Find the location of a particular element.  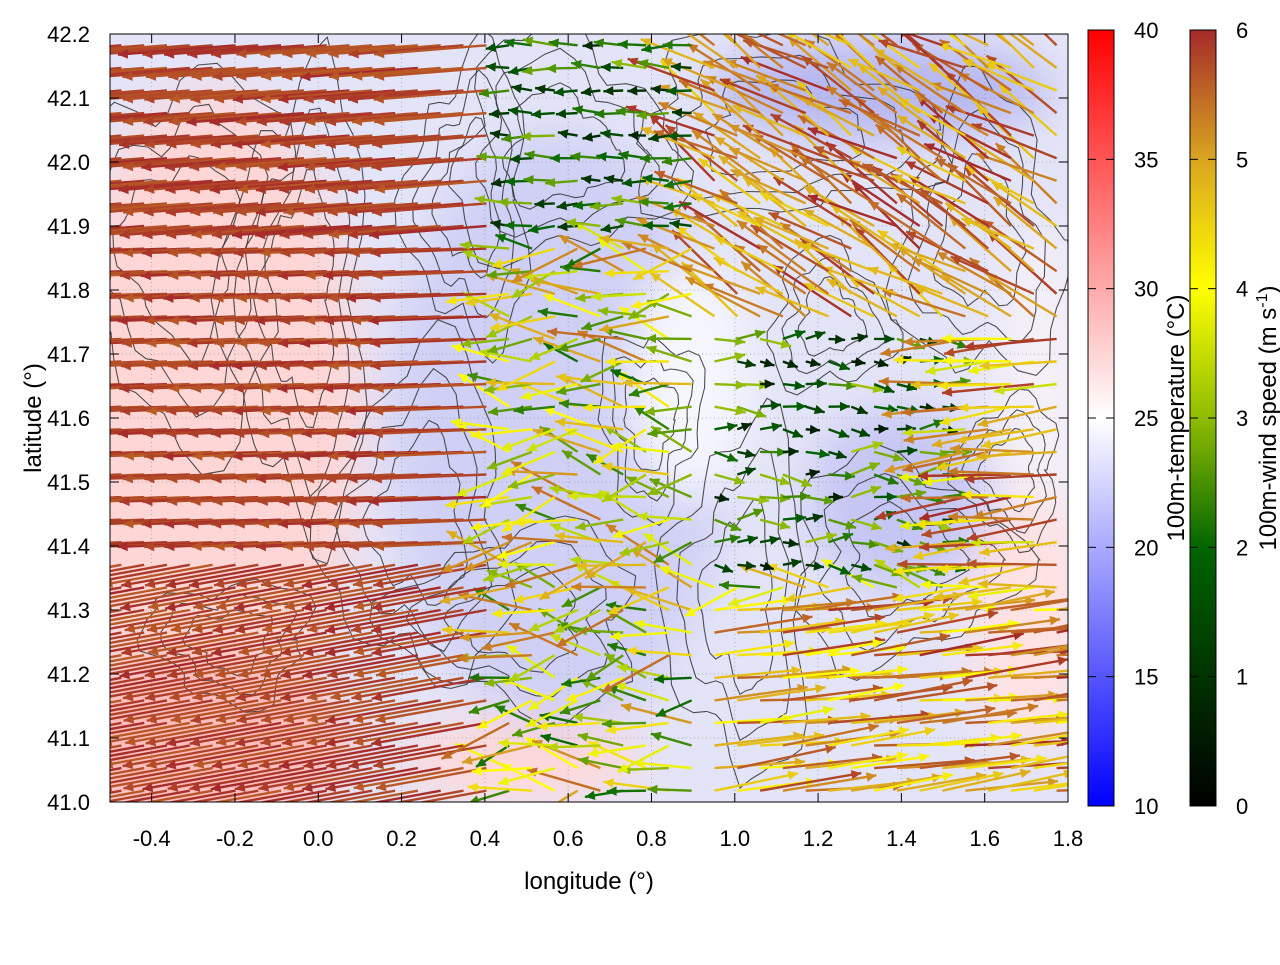

wind-colorbar-tick-label: 6 is located at coordinates (1242, 30).